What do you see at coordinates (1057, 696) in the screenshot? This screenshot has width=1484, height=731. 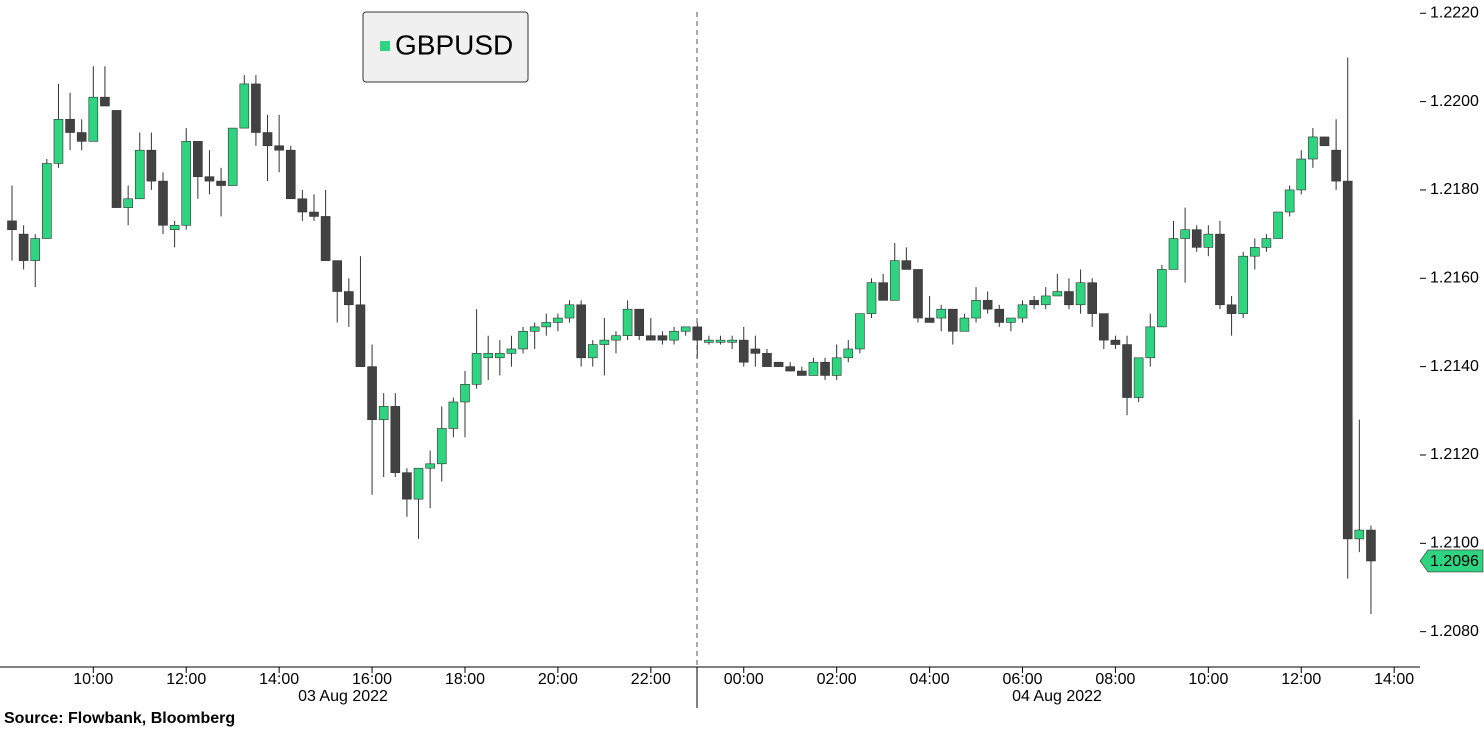 I see `date-label: 04 Aug 2022` at bounding box center [1057, 696].